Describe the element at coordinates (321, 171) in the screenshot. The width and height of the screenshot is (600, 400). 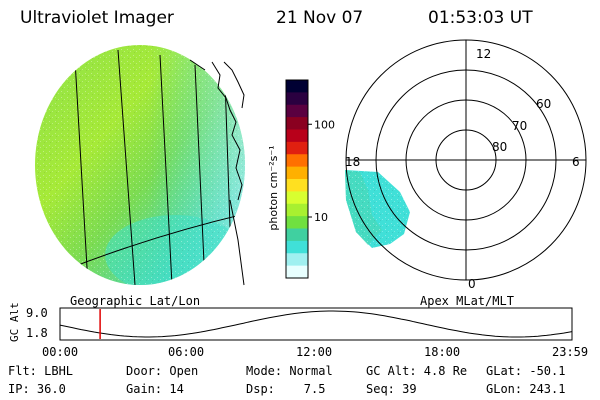
I see `colorbar-ticks: 100 10` at that location.